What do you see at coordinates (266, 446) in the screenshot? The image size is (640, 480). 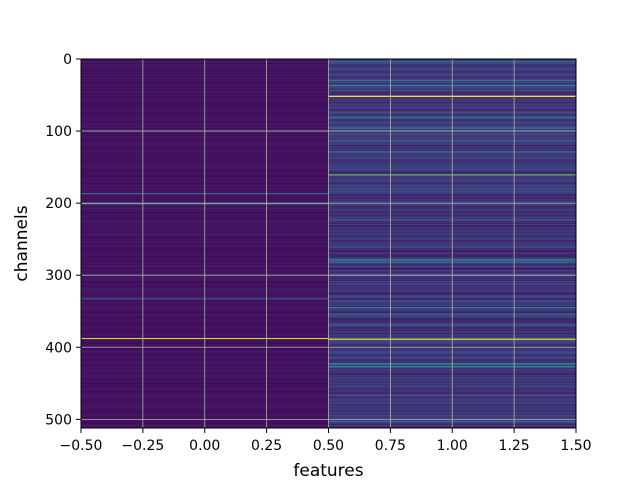 I see `x-tick-label: 0.25` at bounding box center [266, 446].